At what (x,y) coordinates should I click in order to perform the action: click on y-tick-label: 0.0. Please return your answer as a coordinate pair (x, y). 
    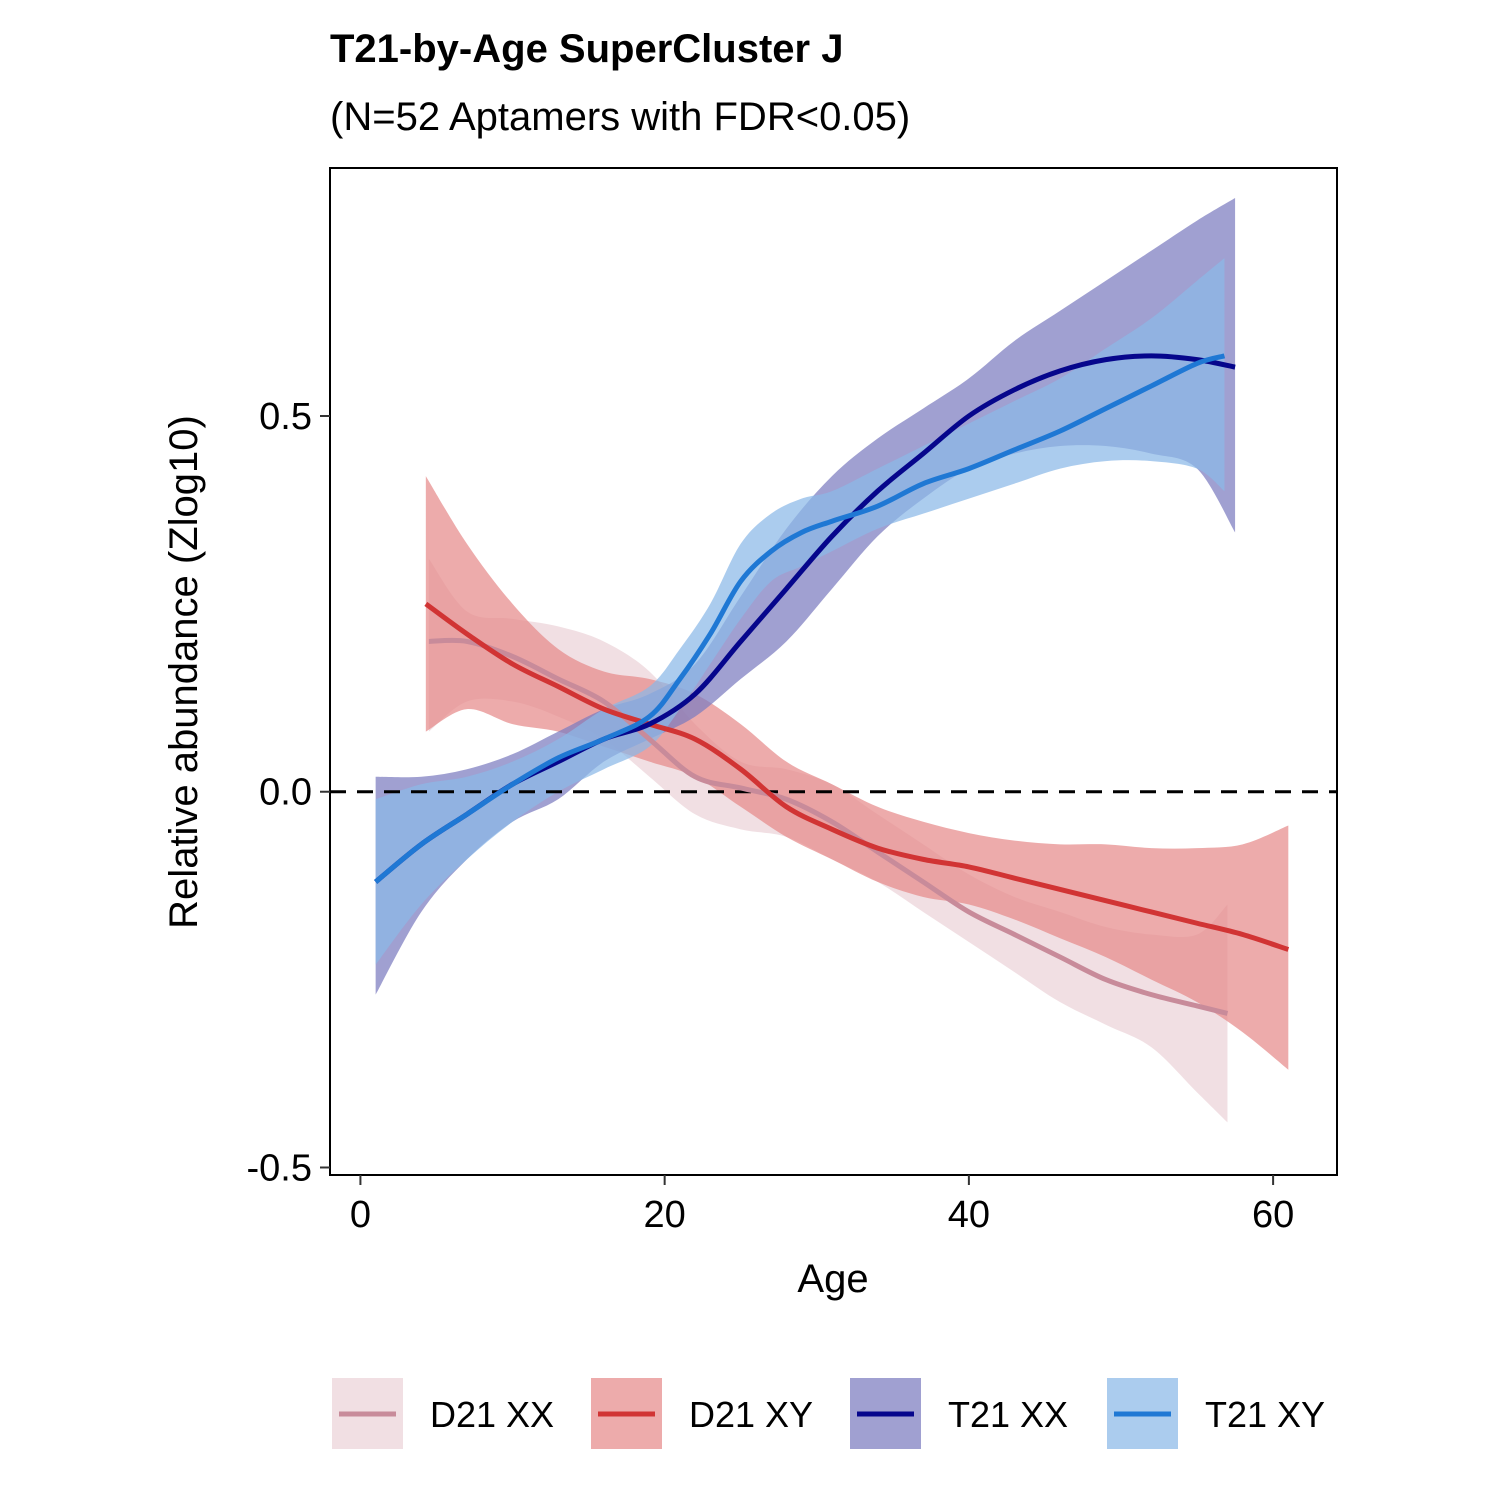
    Looking at the image, I should click on (285, 793).